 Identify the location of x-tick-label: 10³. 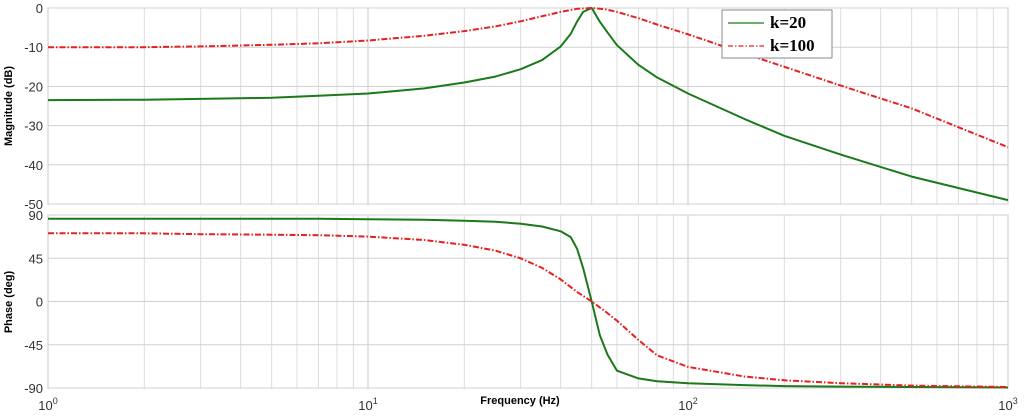
(1007, 404).